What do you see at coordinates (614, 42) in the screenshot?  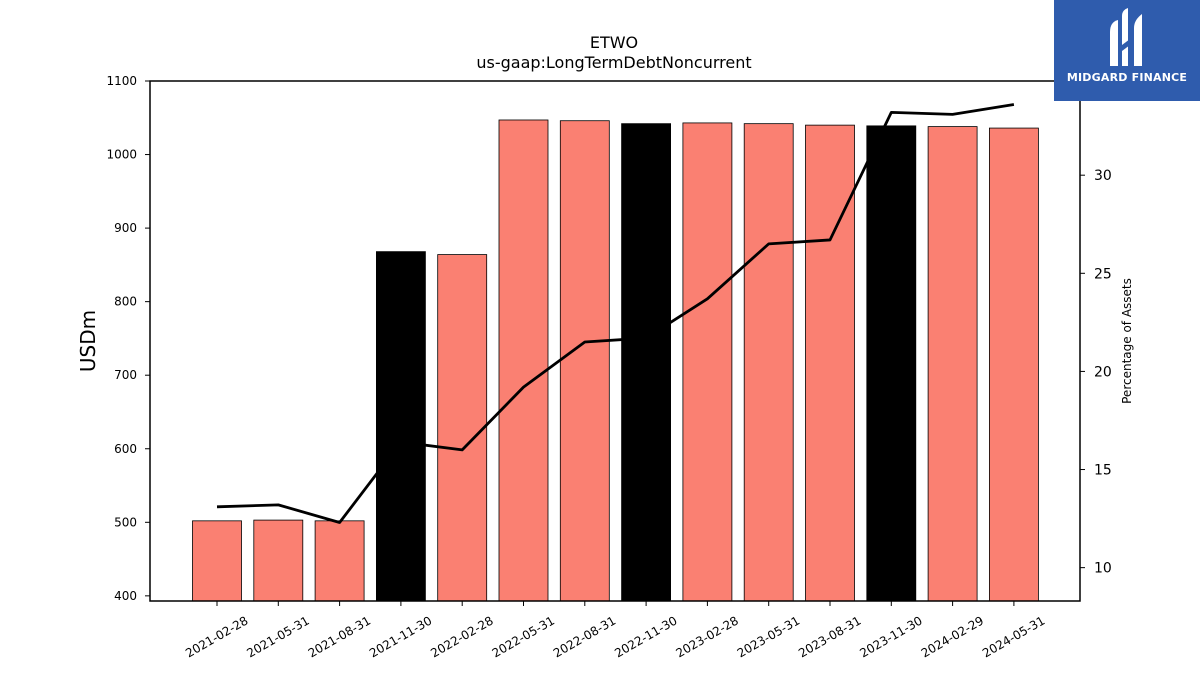 I see `chart-title: ETWO` at bounding box center [614, 42].